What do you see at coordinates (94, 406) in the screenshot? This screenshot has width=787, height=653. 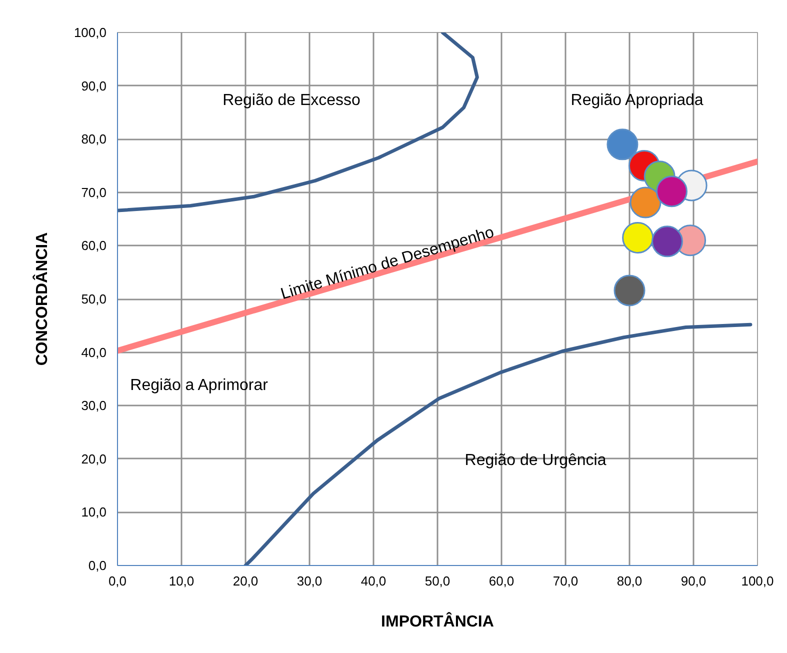 I see `y-tick-label: 30,0` at bounding box center [94, 406].